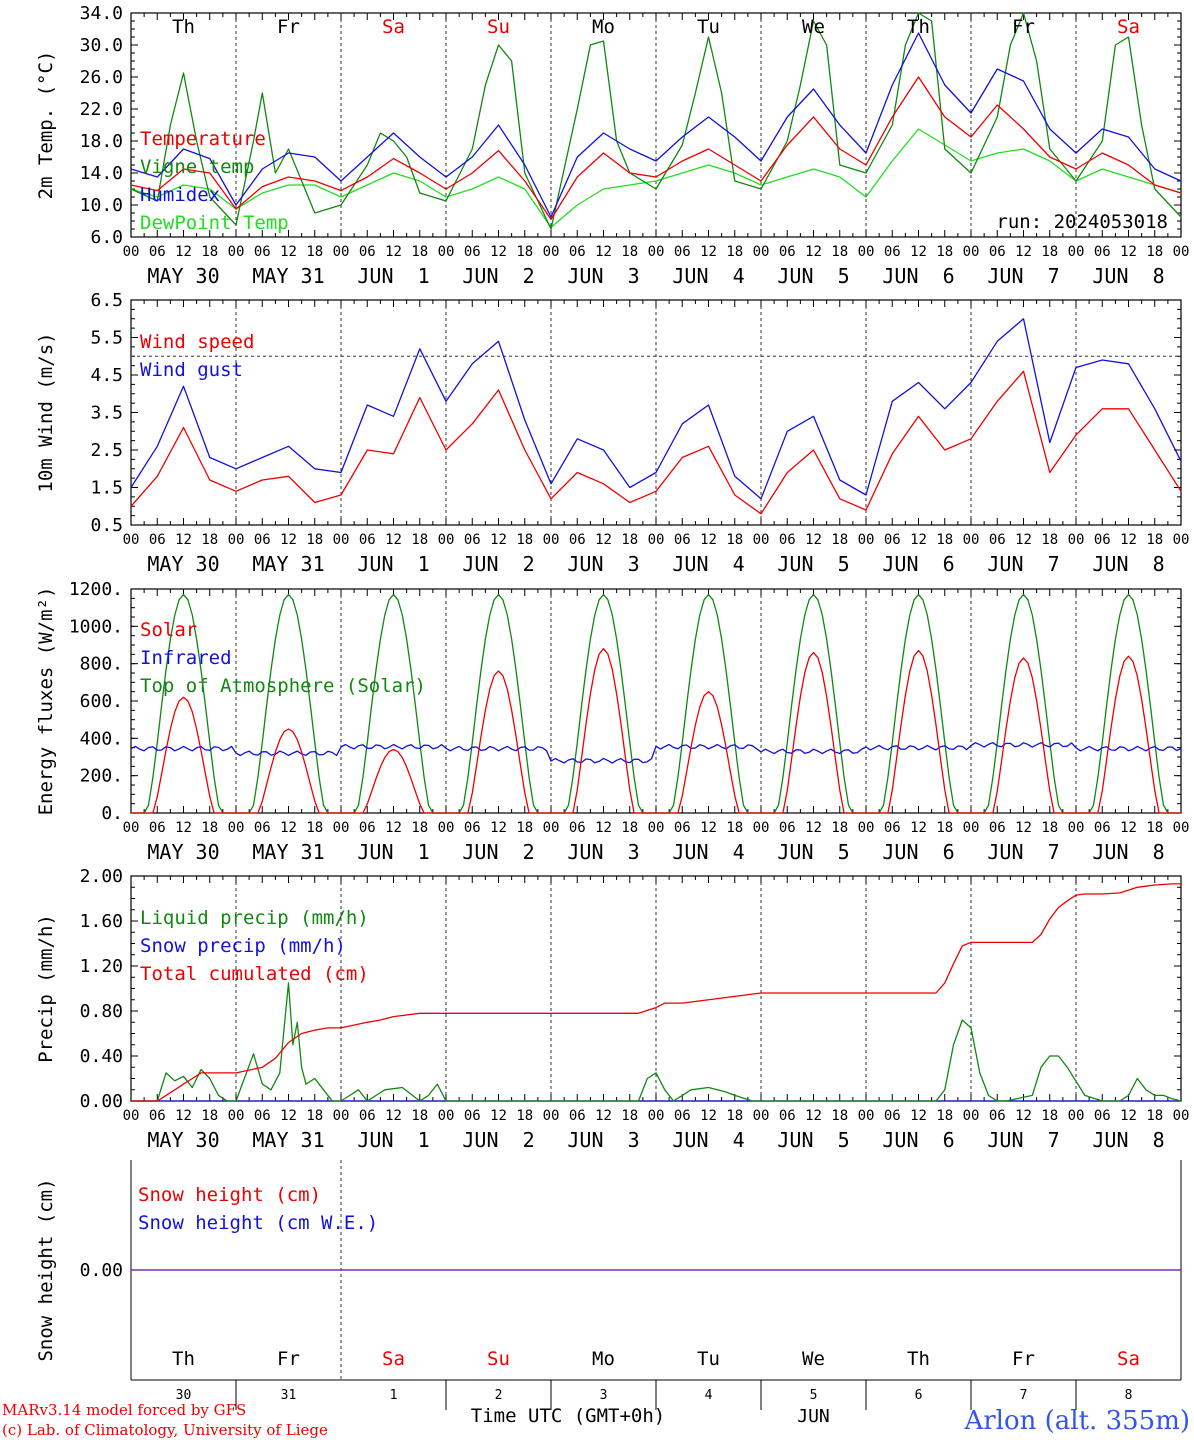  I want to click on credit-line-1: MARv3.14 model forced by GFS, so click(124, 1410).